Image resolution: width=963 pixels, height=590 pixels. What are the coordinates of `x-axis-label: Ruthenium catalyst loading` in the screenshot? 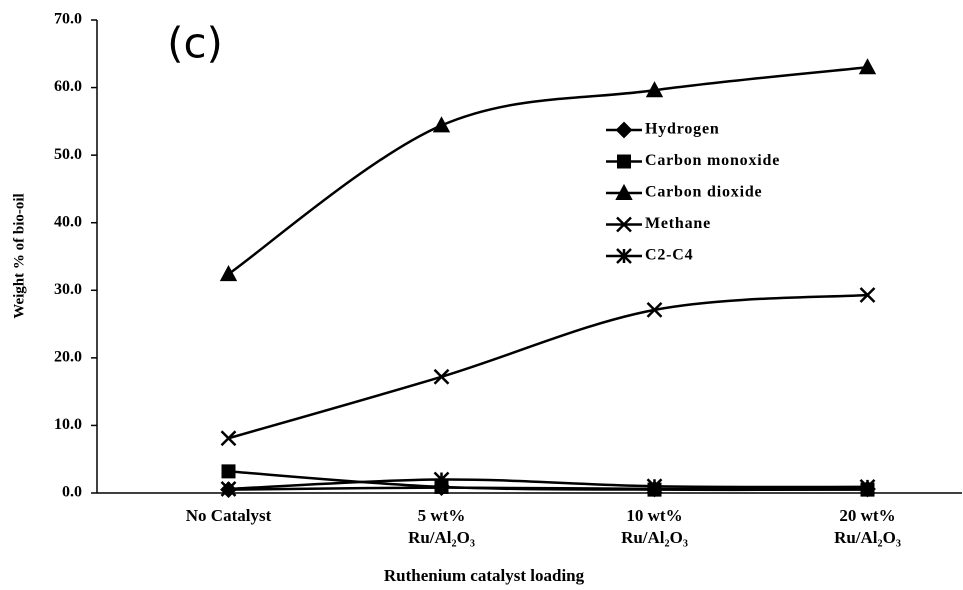 It's located at (484, 575).